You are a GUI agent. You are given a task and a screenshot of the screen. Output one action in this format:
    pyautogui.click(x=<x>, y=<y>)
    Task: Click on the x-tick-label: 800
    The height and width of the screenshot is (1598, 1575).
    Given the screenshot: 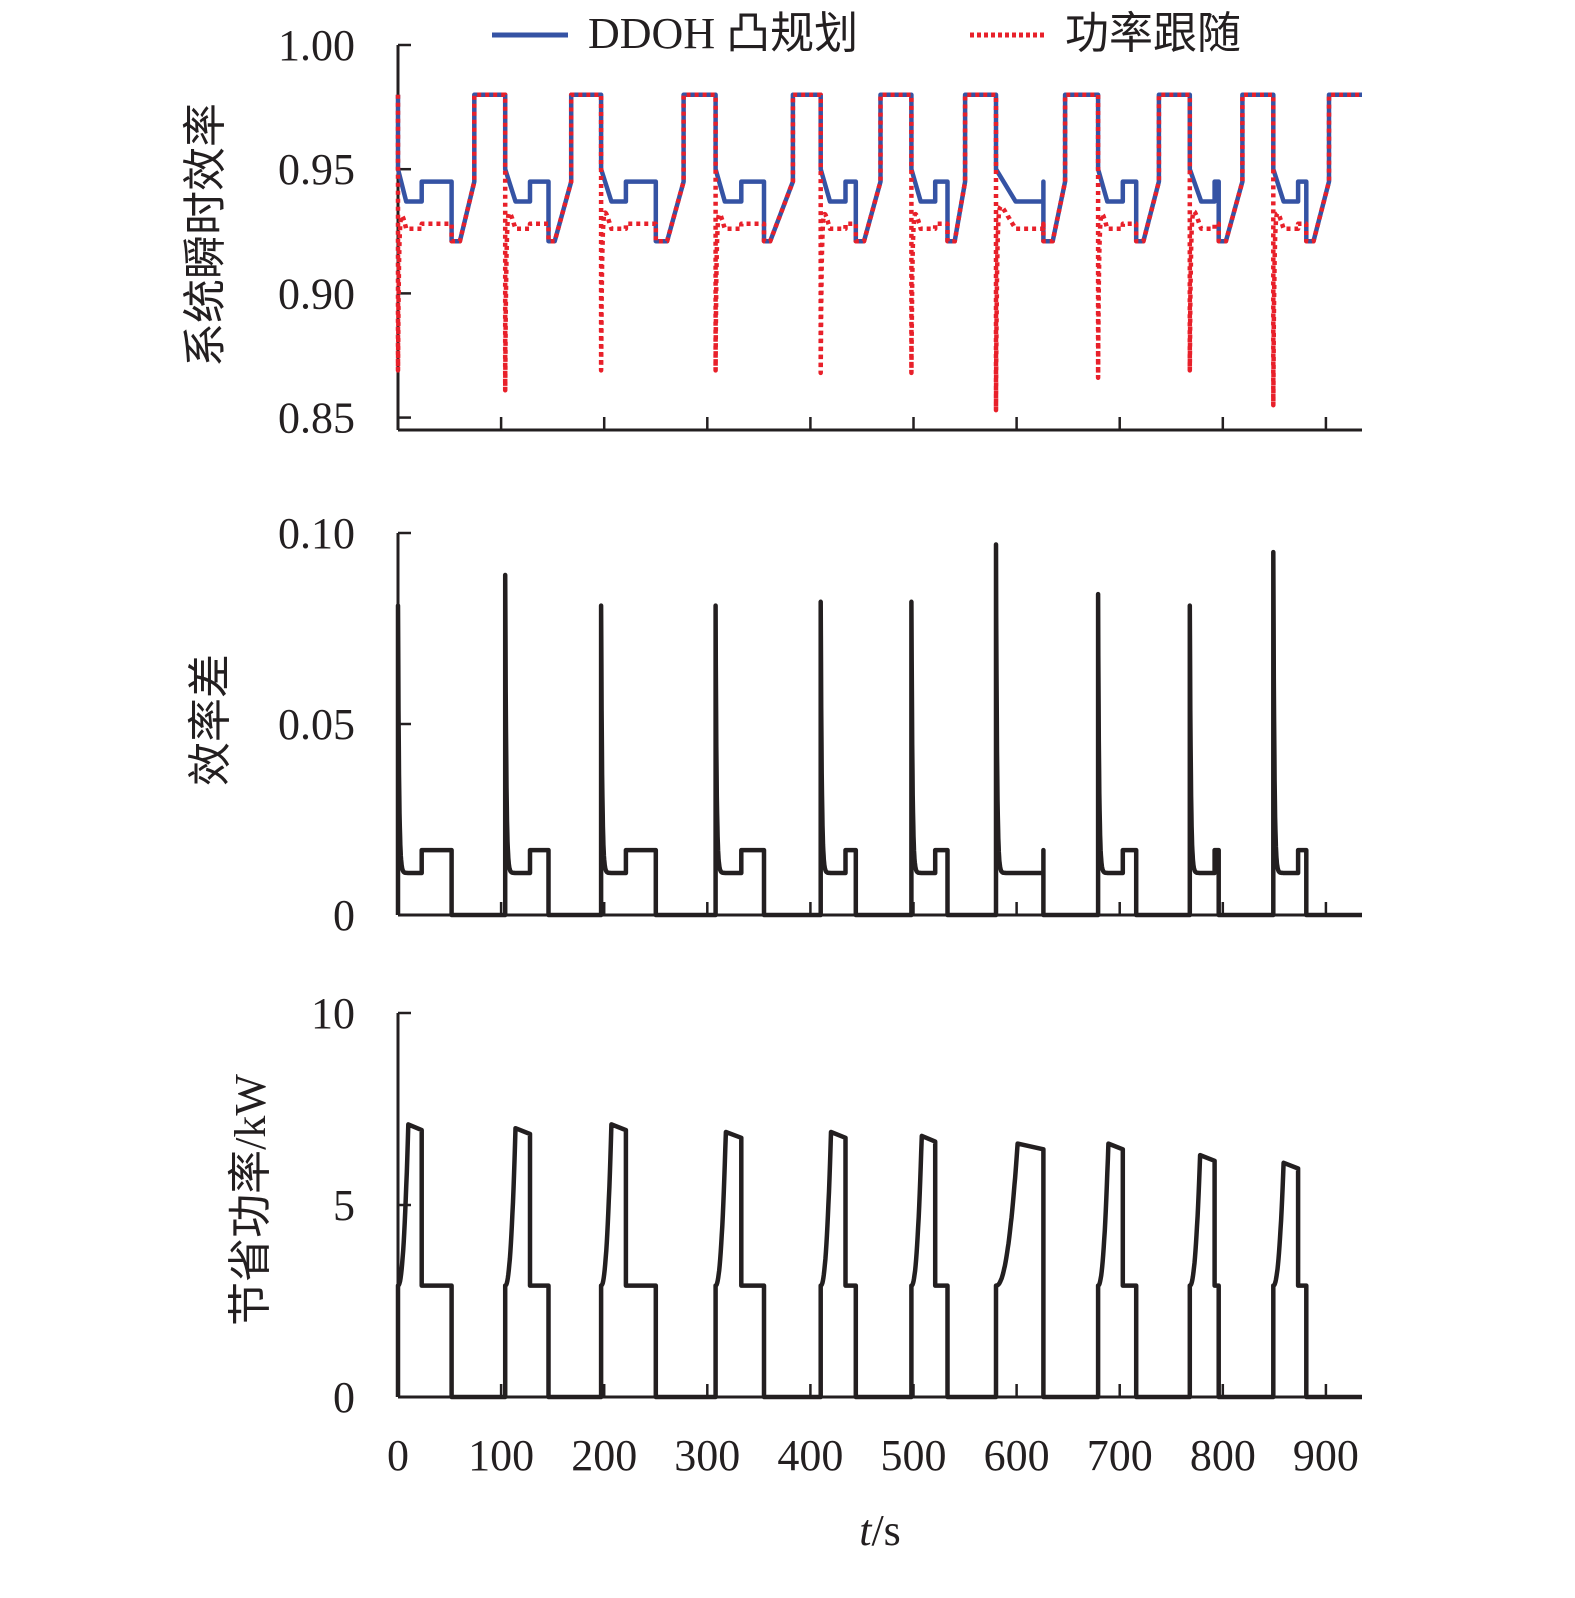 What is the action you would take?
    pyautogui.click(x=1223, y=1455)
    